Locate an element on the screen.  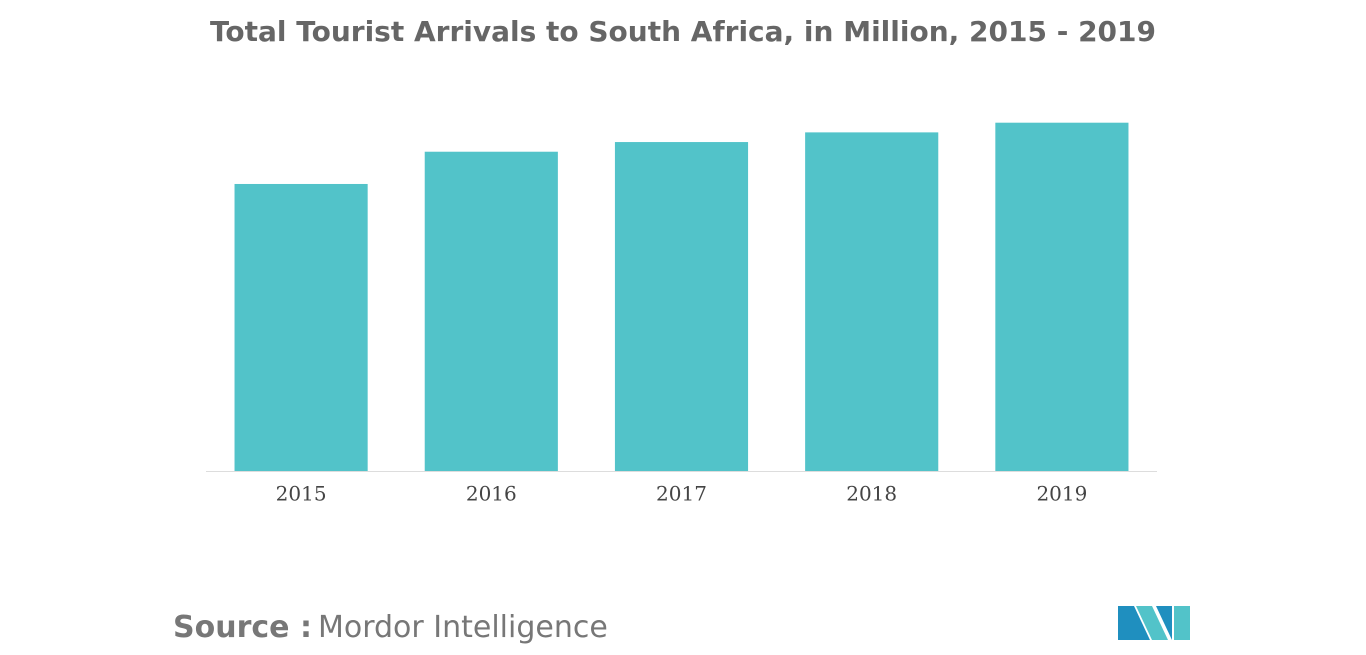
source: Source : Mordor Intelligence is located at coordinates (390, 627).